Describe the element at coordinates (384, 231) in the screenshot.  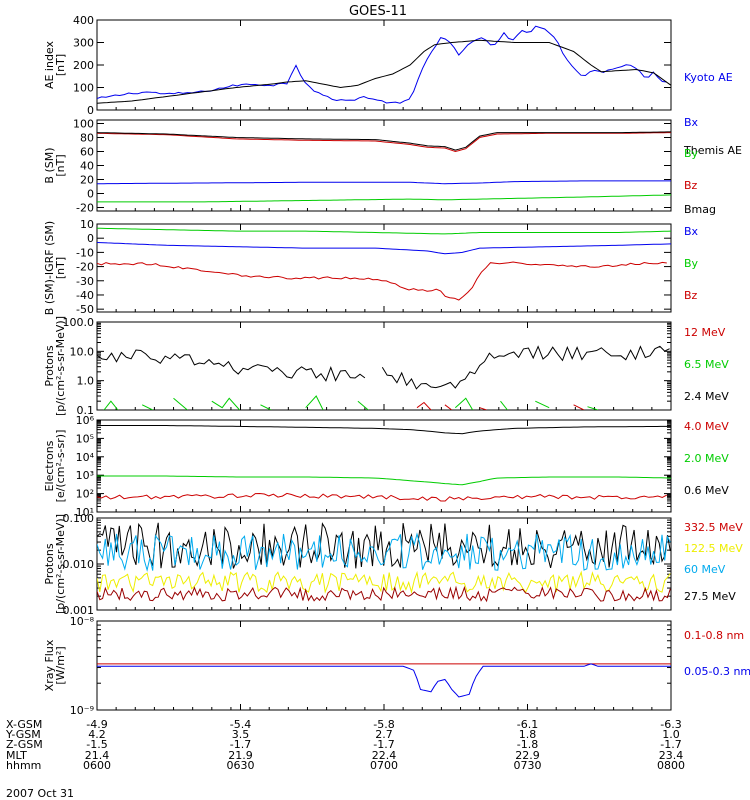
I see `series-line-by` at that location.